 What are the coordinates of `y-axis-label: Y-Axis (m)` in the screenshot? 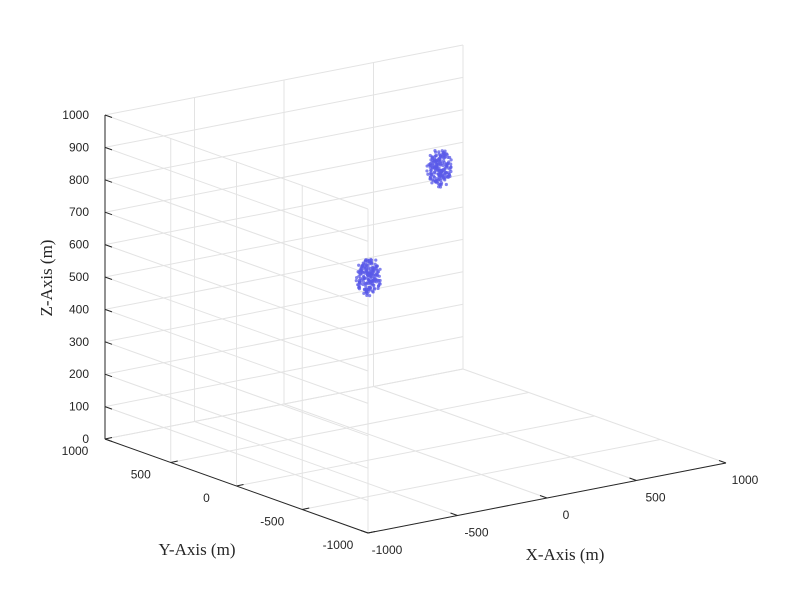 It's located at (197, 549).